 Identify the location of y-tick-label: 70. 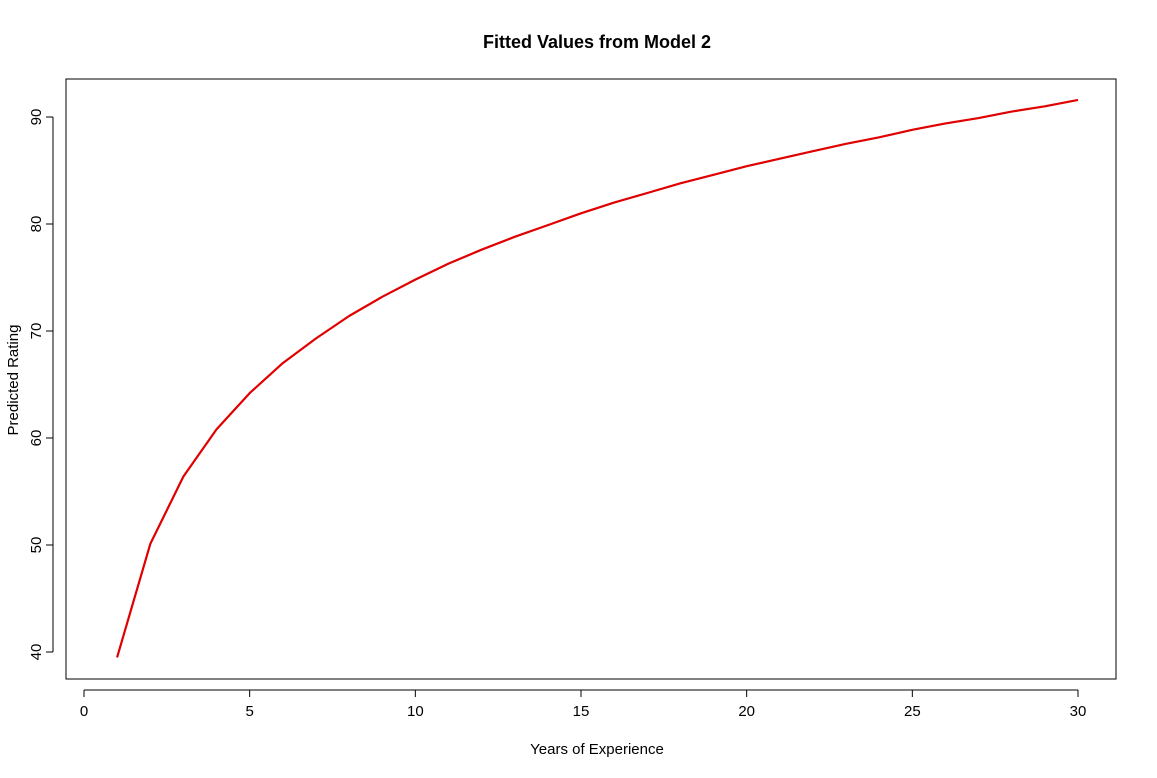
(36, 331).